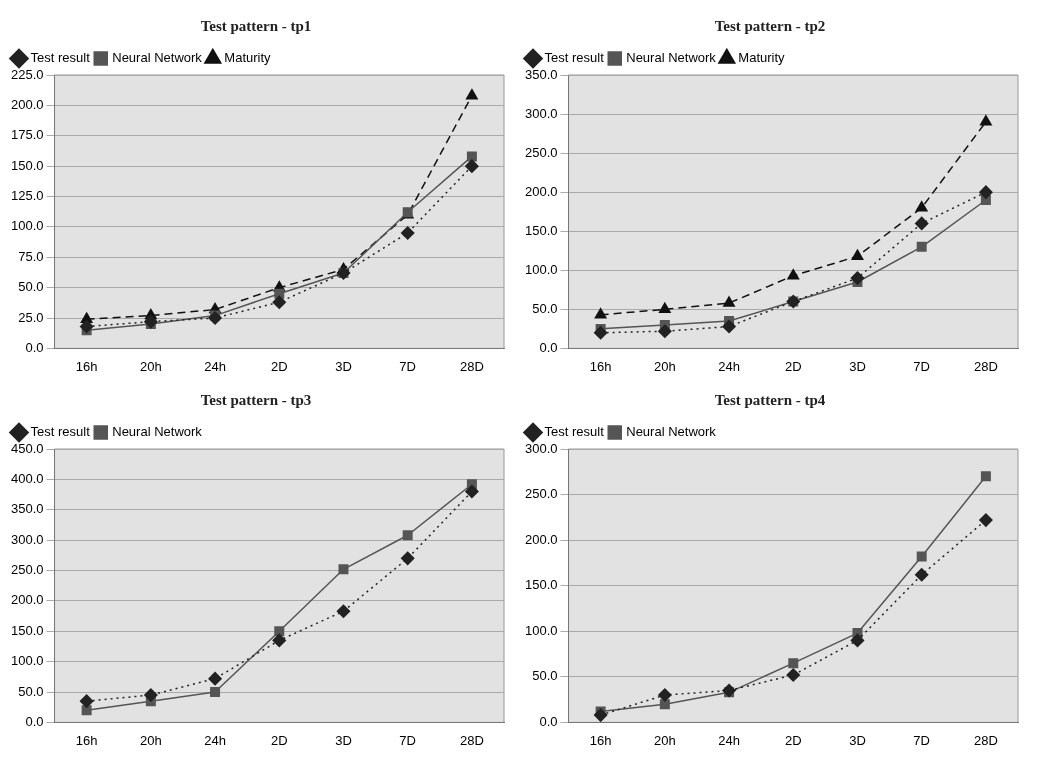 This screenshot has width=1041, height=763. I want to click on chart-title: Test pattern - tp4, so click(770, 399).